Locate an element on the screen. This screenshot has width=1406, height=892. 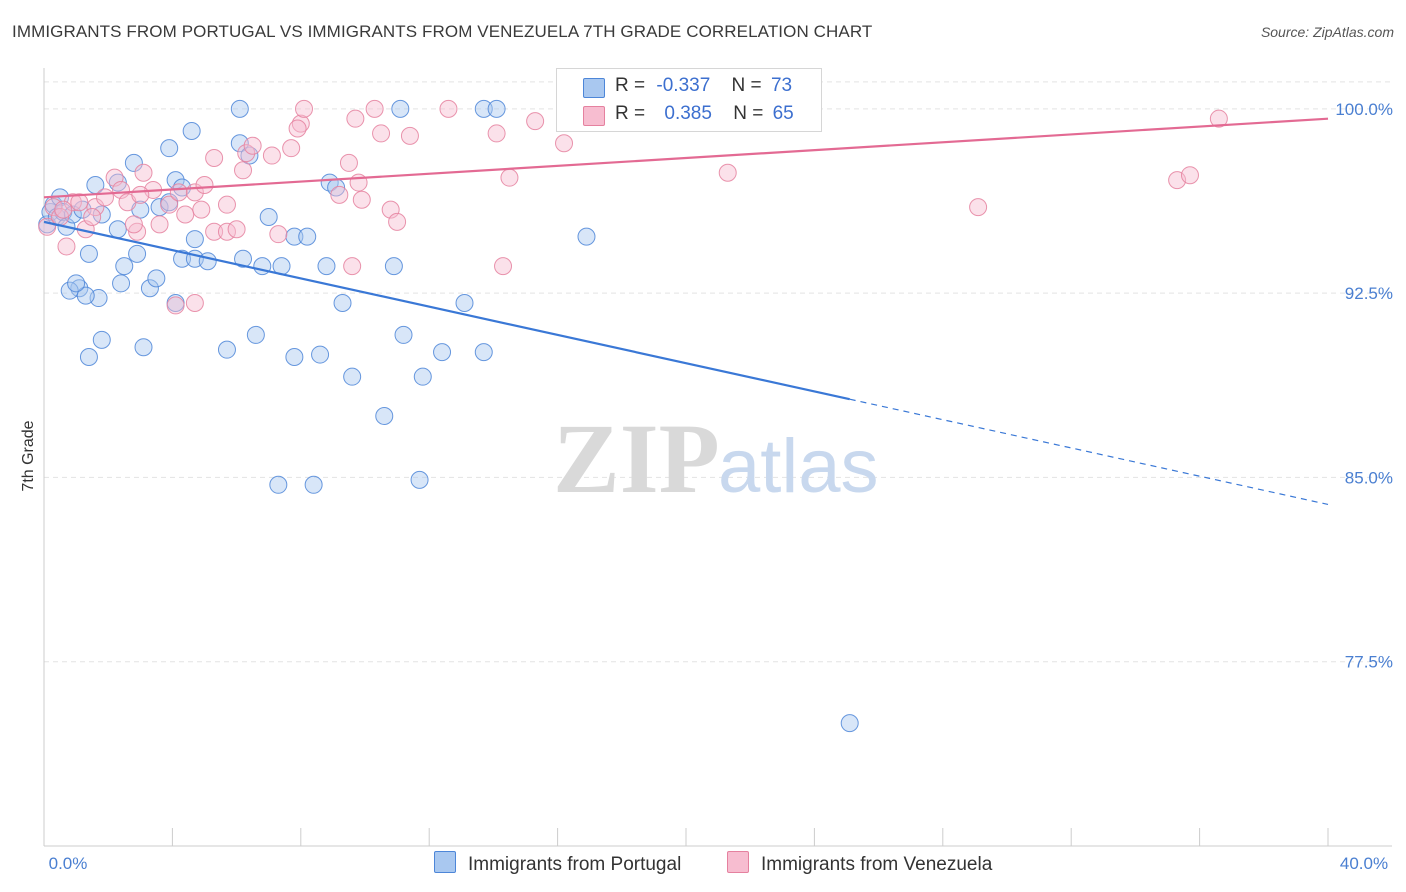
portugal-trend-extension is located at coordinates (1089, 452).